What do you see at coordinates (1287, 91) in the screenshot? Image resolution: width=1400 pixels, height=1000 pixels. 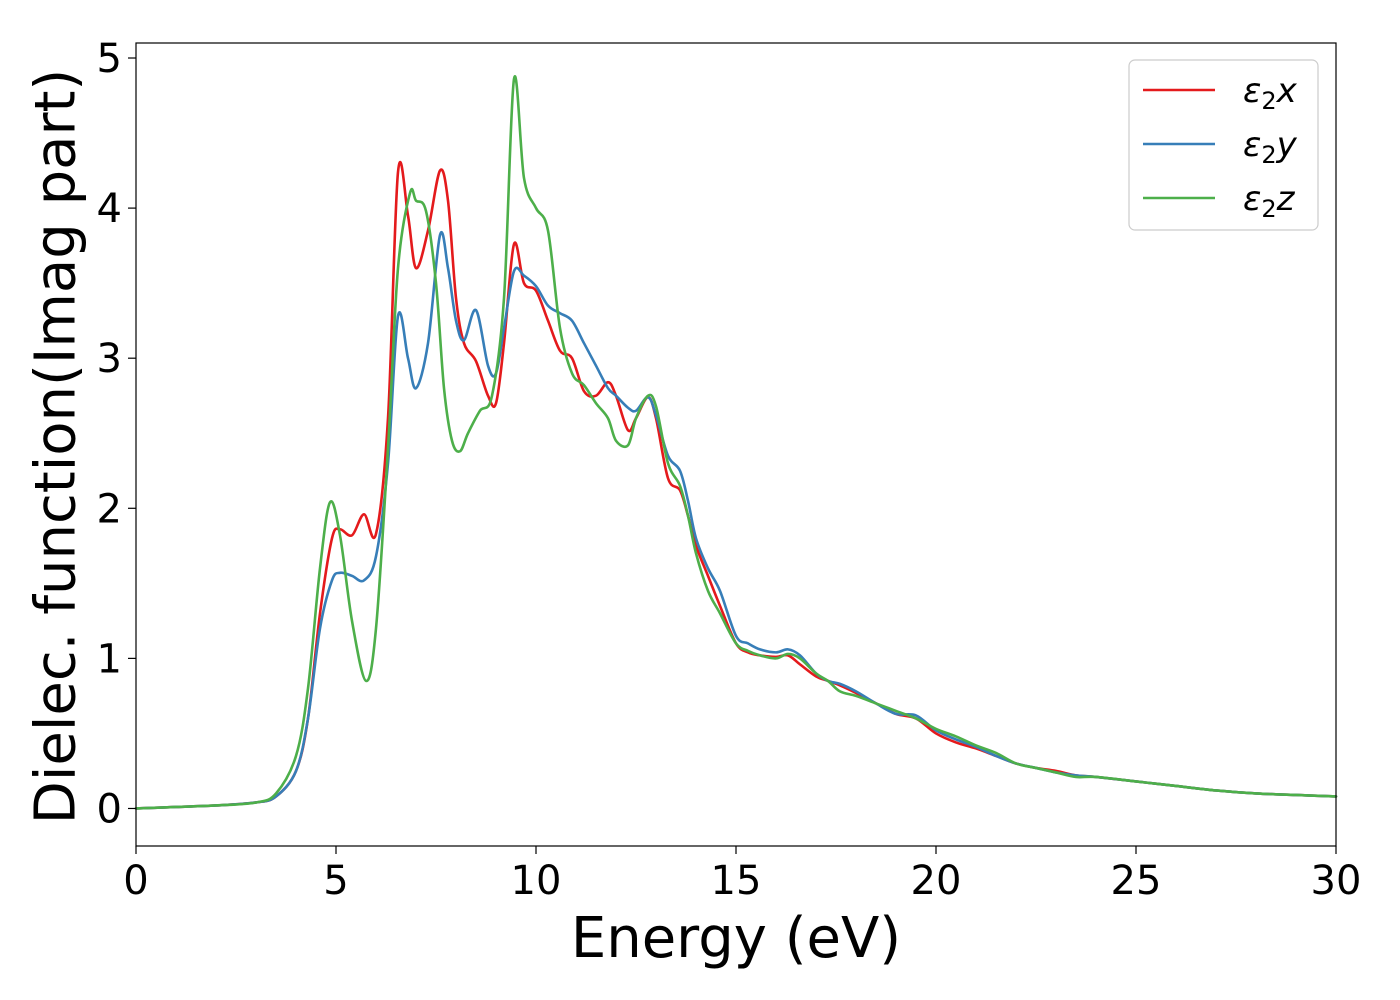 I see `legend-label-tail: x` at bounding box center [1287, 91].